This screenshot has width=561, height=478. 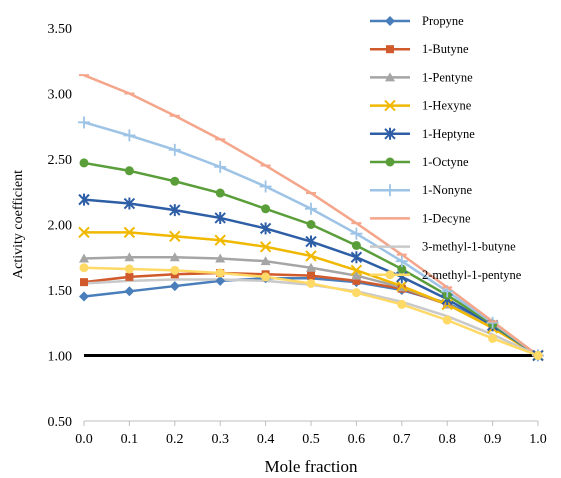 What do you see at coordinates (84, 439) in the screenshot?
I see `x-tick-label: 0.0` at bounding box center [84, 439].